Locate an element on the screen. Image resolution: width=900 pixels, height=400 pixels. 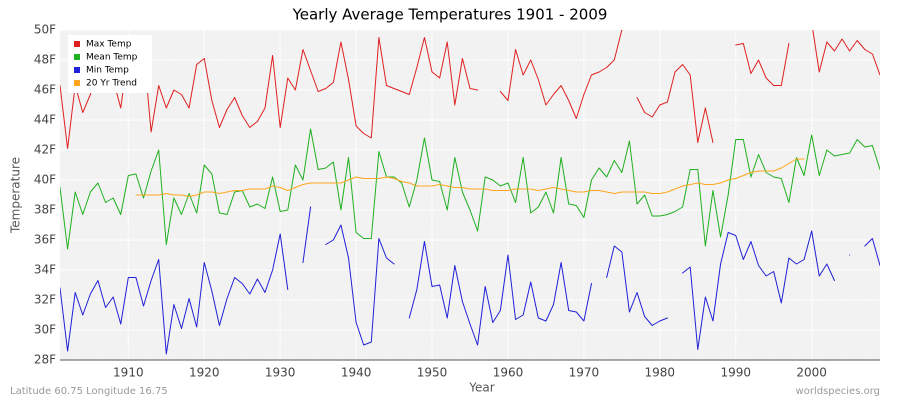
x-tick-label: 1990 is located at coordinates (735, 373).